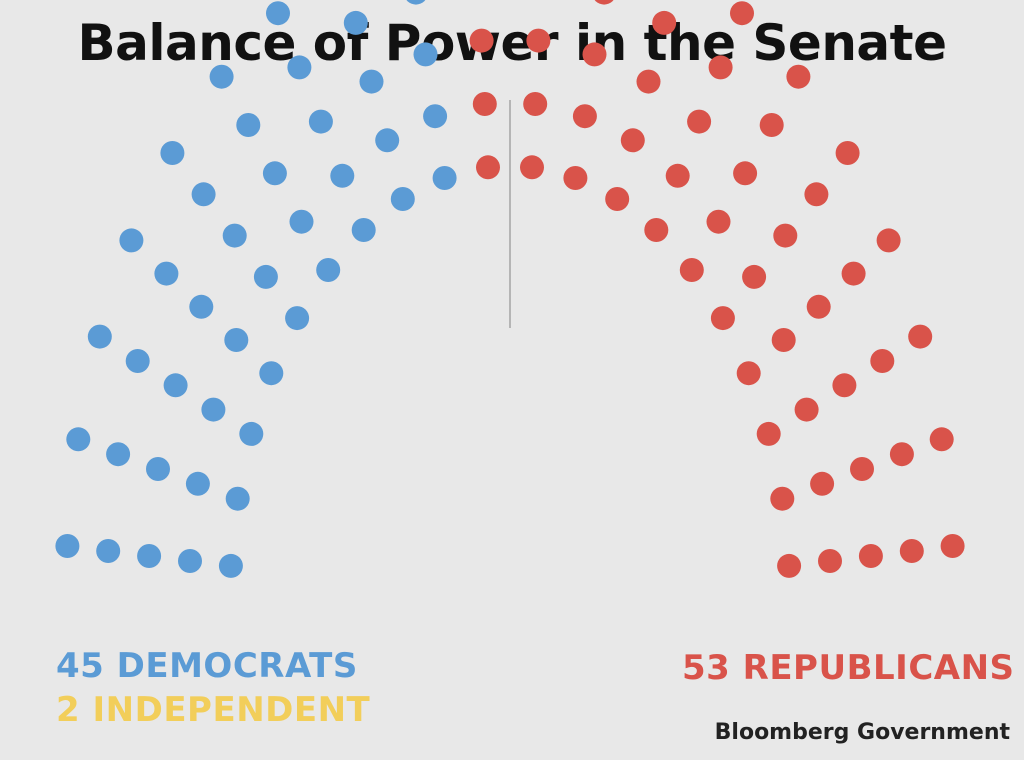  Describe the element at coordinates (207, 666) in the screenshot. I see `legend-democrats: 45 DEMOCRATS` at that location.